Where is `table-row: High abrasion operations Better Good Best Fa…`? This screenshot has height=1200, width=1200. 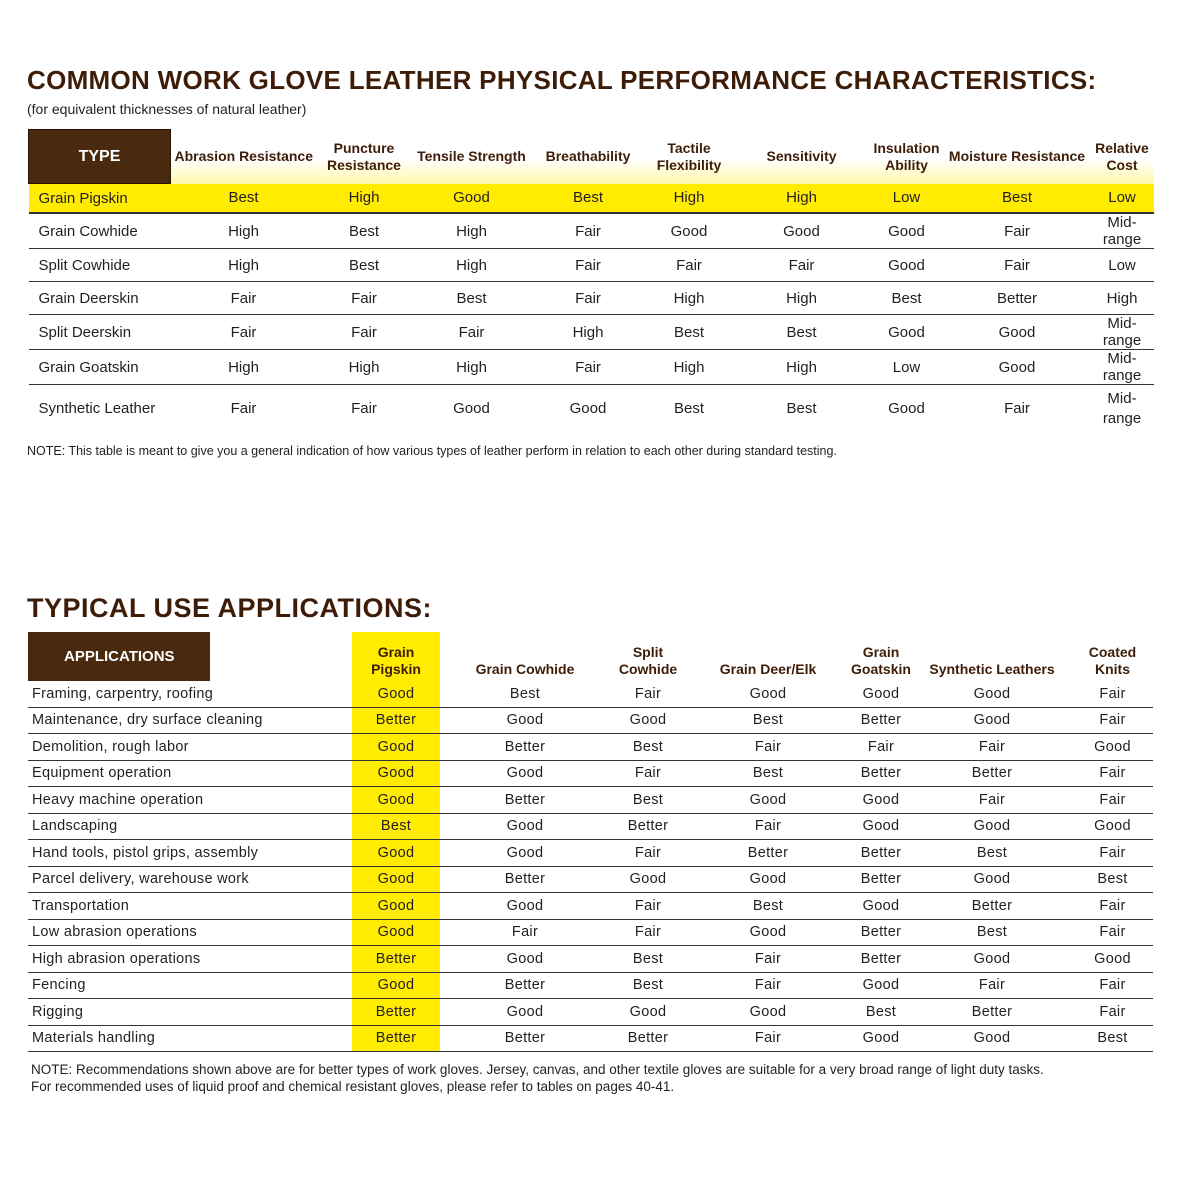 table-row: High abrasion operations Better Good Best Fa… is located at coordinates (590, 959).